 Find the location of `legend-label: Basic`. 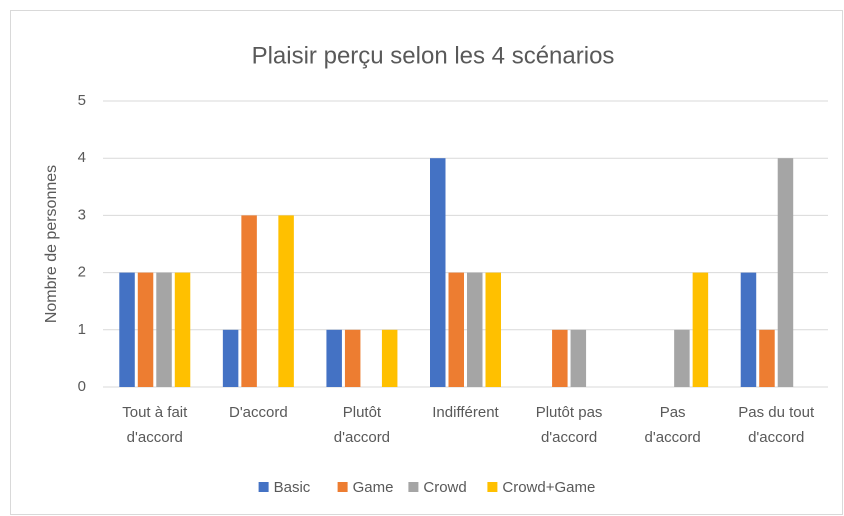

legend-label: Basic is located at coordinates (292, 487).